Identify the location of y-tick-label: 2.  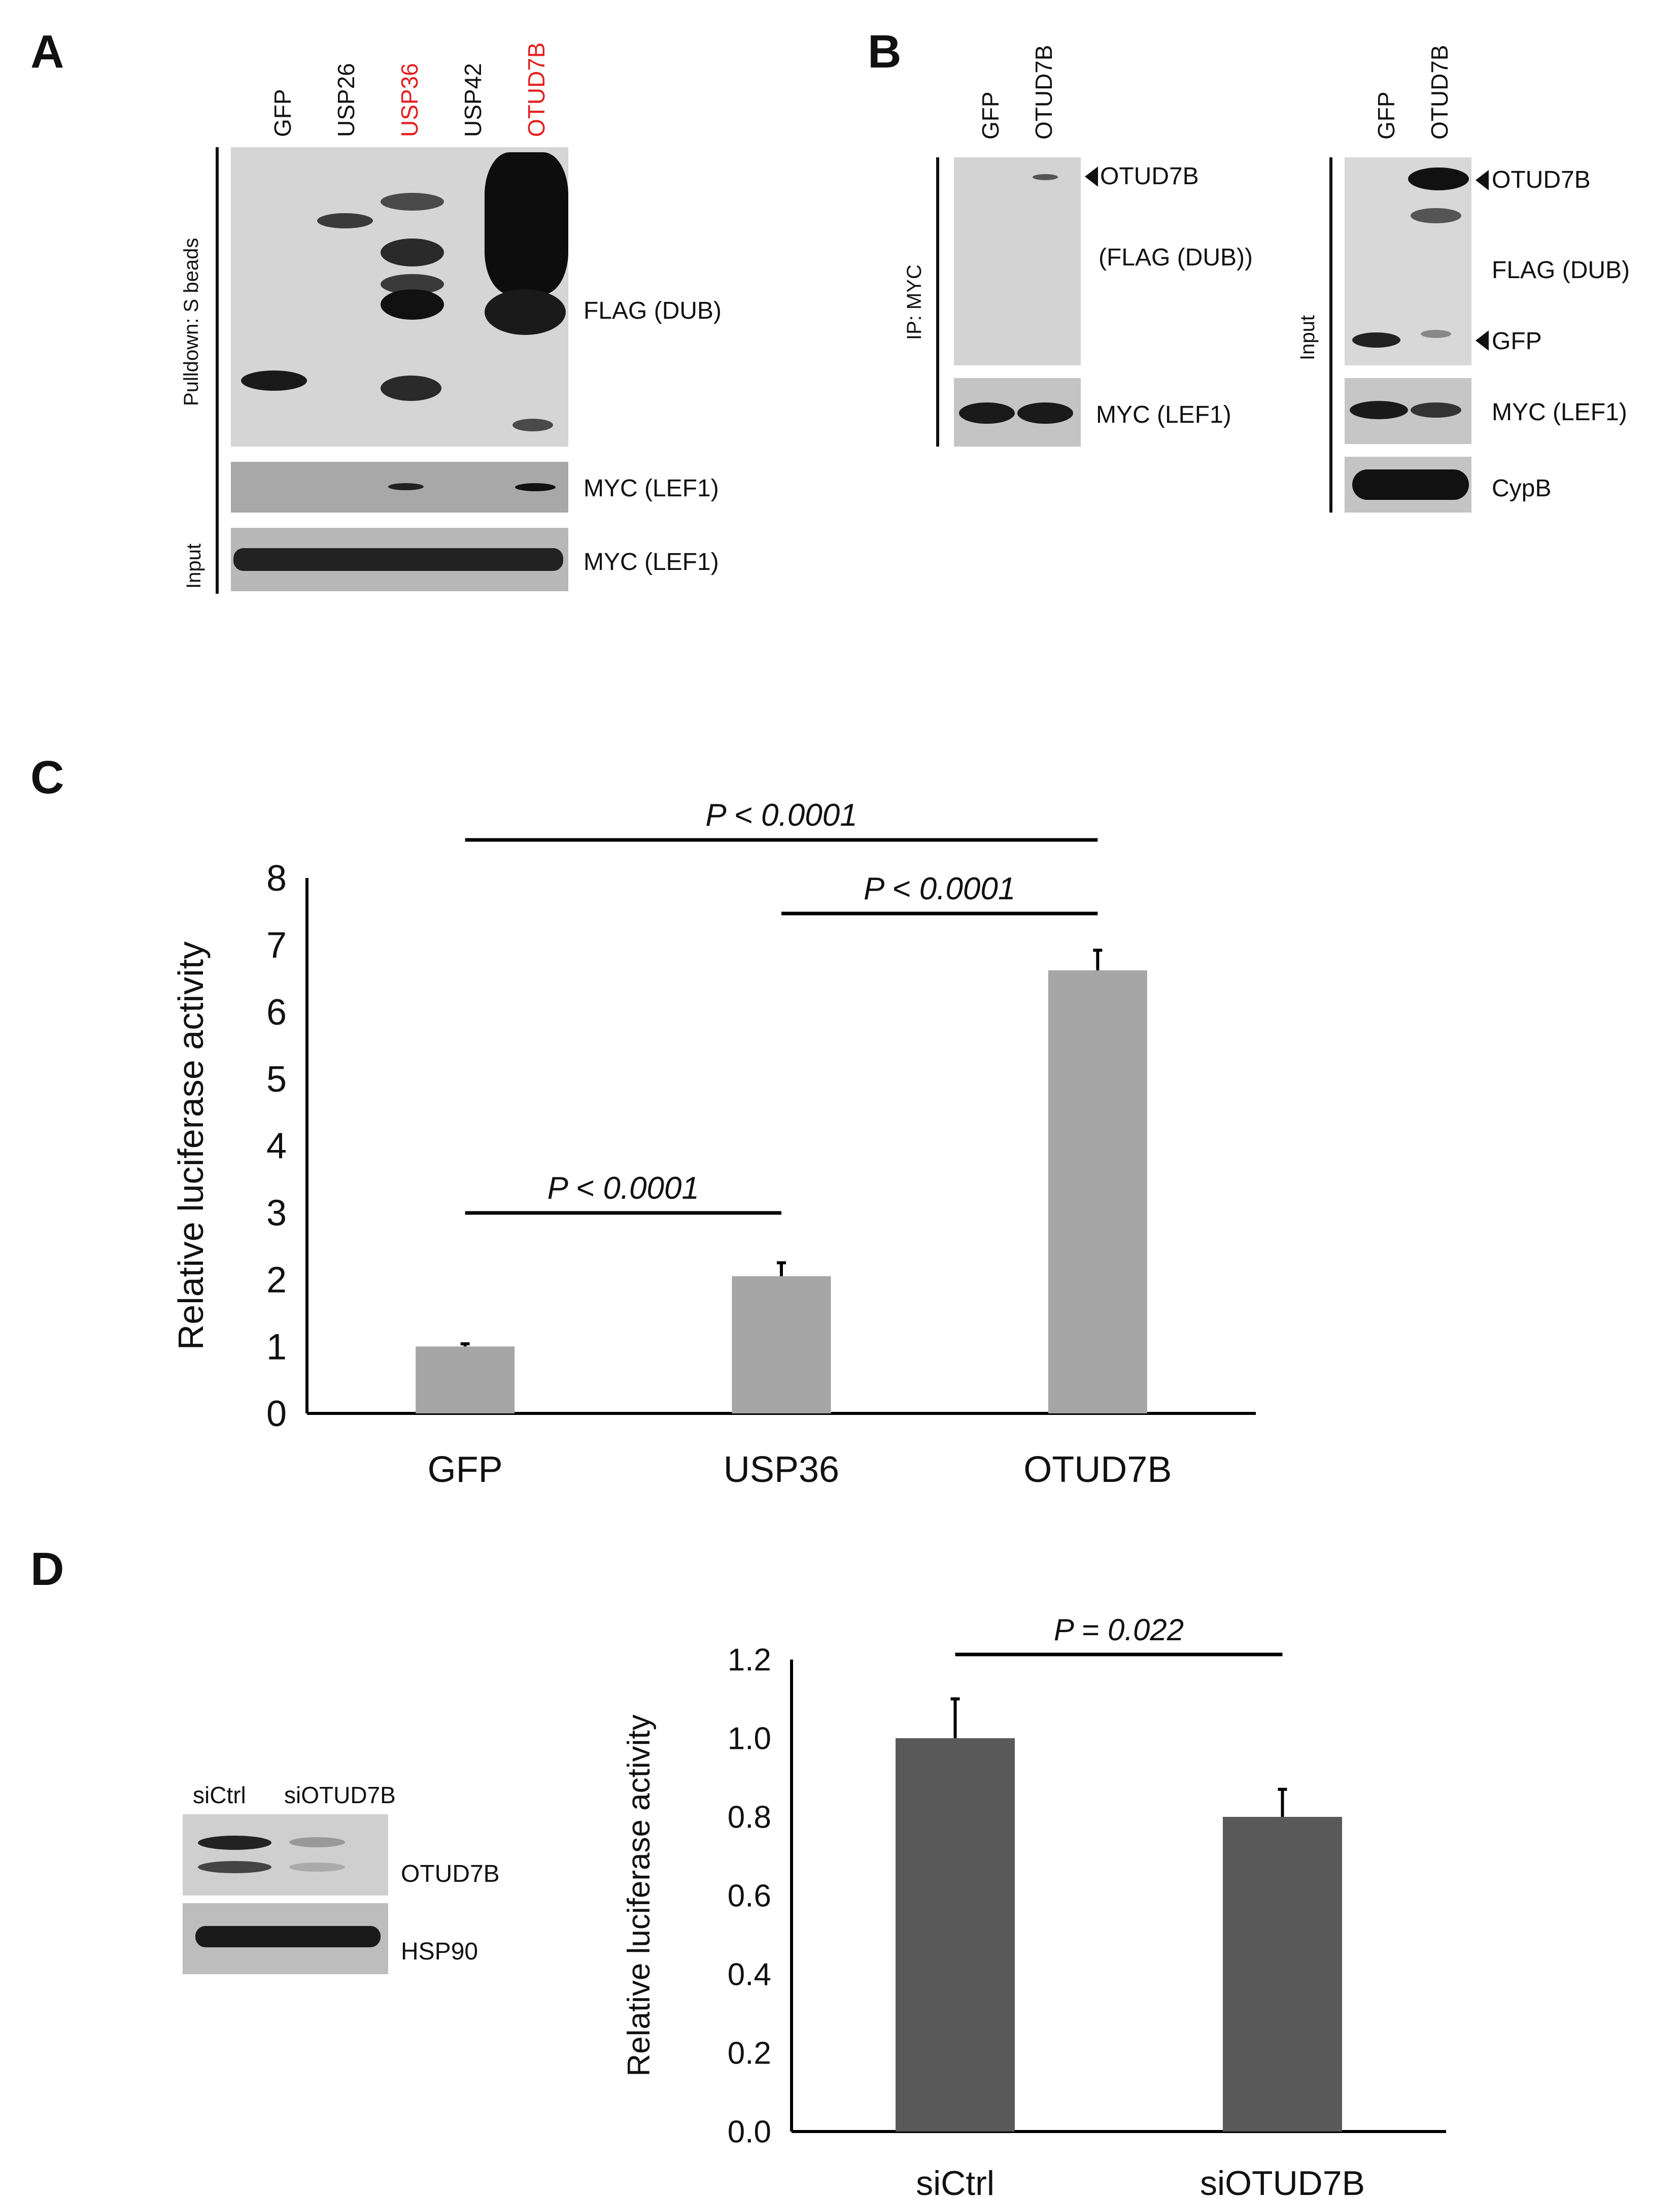
(276, 1280).